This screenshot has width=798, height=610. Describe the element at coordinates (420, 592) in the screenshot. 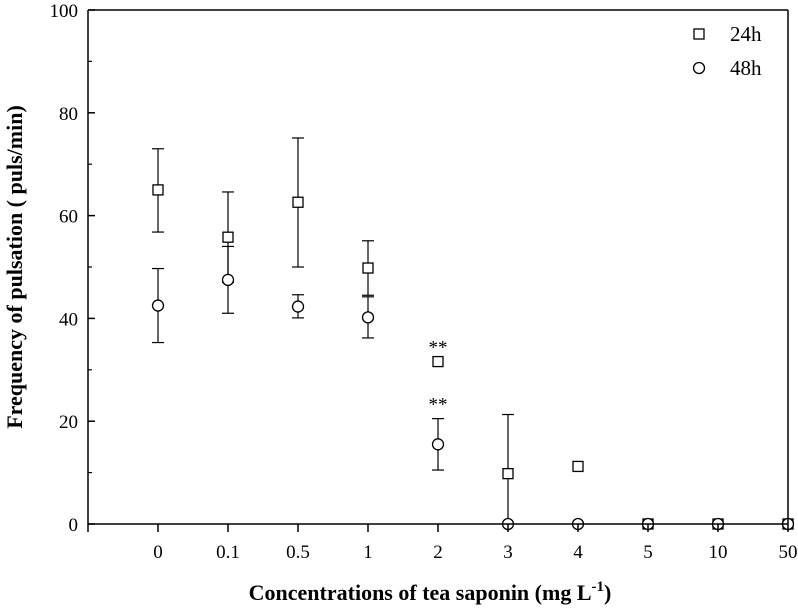

I see `x-axis-title-main: Concentrations of tea saponin (mg L` at that location.